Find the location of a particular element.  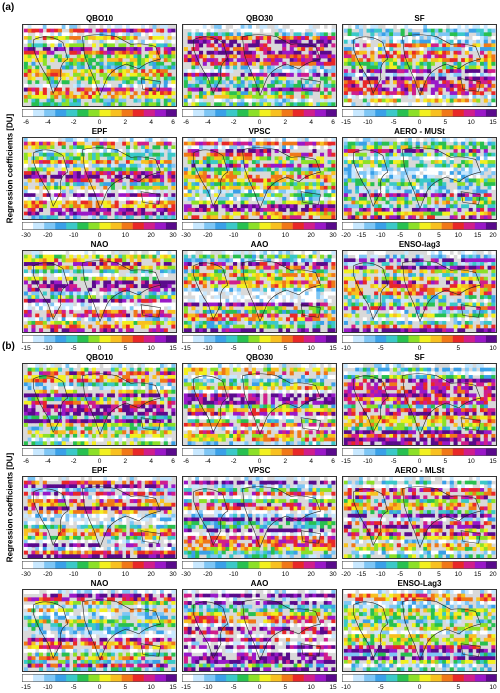

colorbar-tick-label: 30 is located at coordinates (332, 235).